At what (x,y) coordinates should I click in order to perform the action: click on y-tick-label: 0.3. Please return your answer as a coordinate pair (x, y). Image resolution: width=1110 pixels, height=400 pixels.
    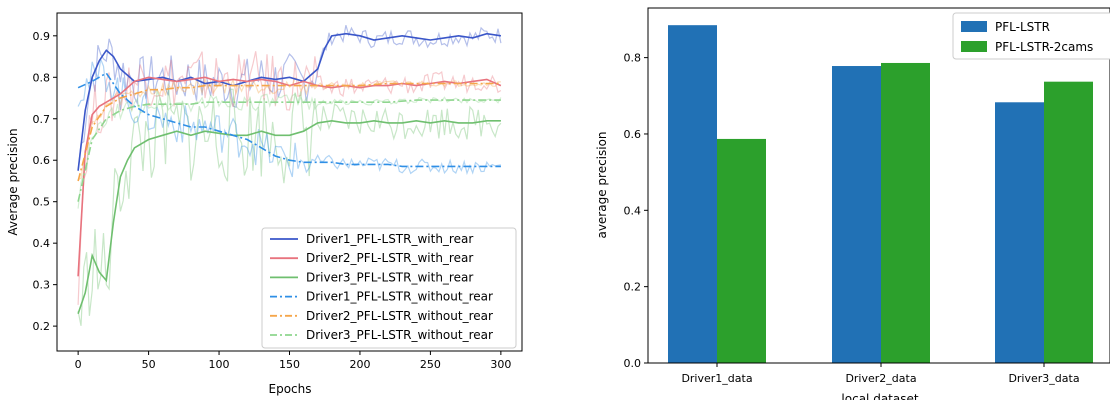
    Looking at the image, I should click on (42, 285).